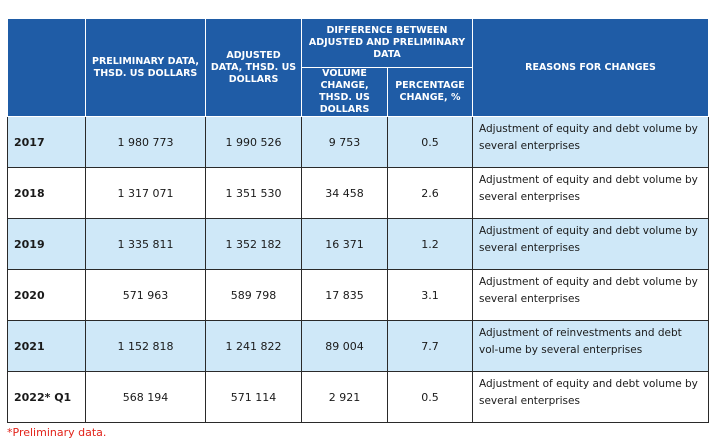 This screenshot has height=445, width=715. I want to click on cell-year: 2022* Q1, so click(46, 397).